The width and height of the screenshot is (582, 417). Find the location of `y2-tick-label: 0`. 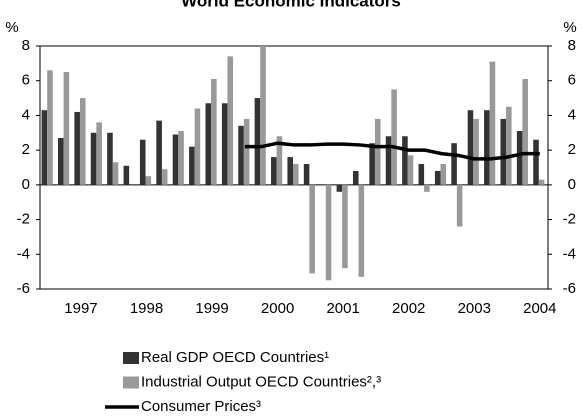

y2-tick-label: 0 is located at coordinates (572, 184).